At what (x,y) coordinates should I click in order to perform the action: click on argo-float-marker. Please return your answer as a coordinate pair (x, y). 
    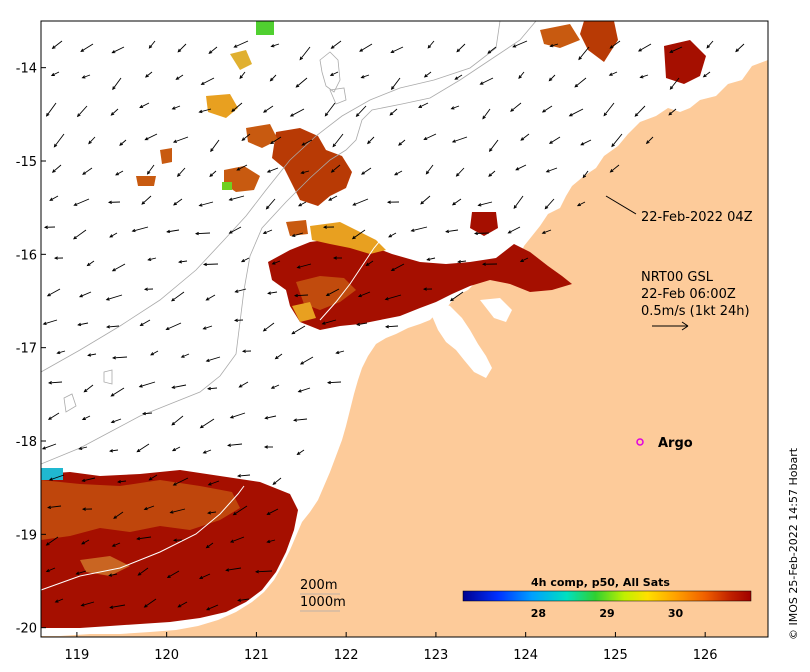
    Looking at the image, I should click on (640, 442).